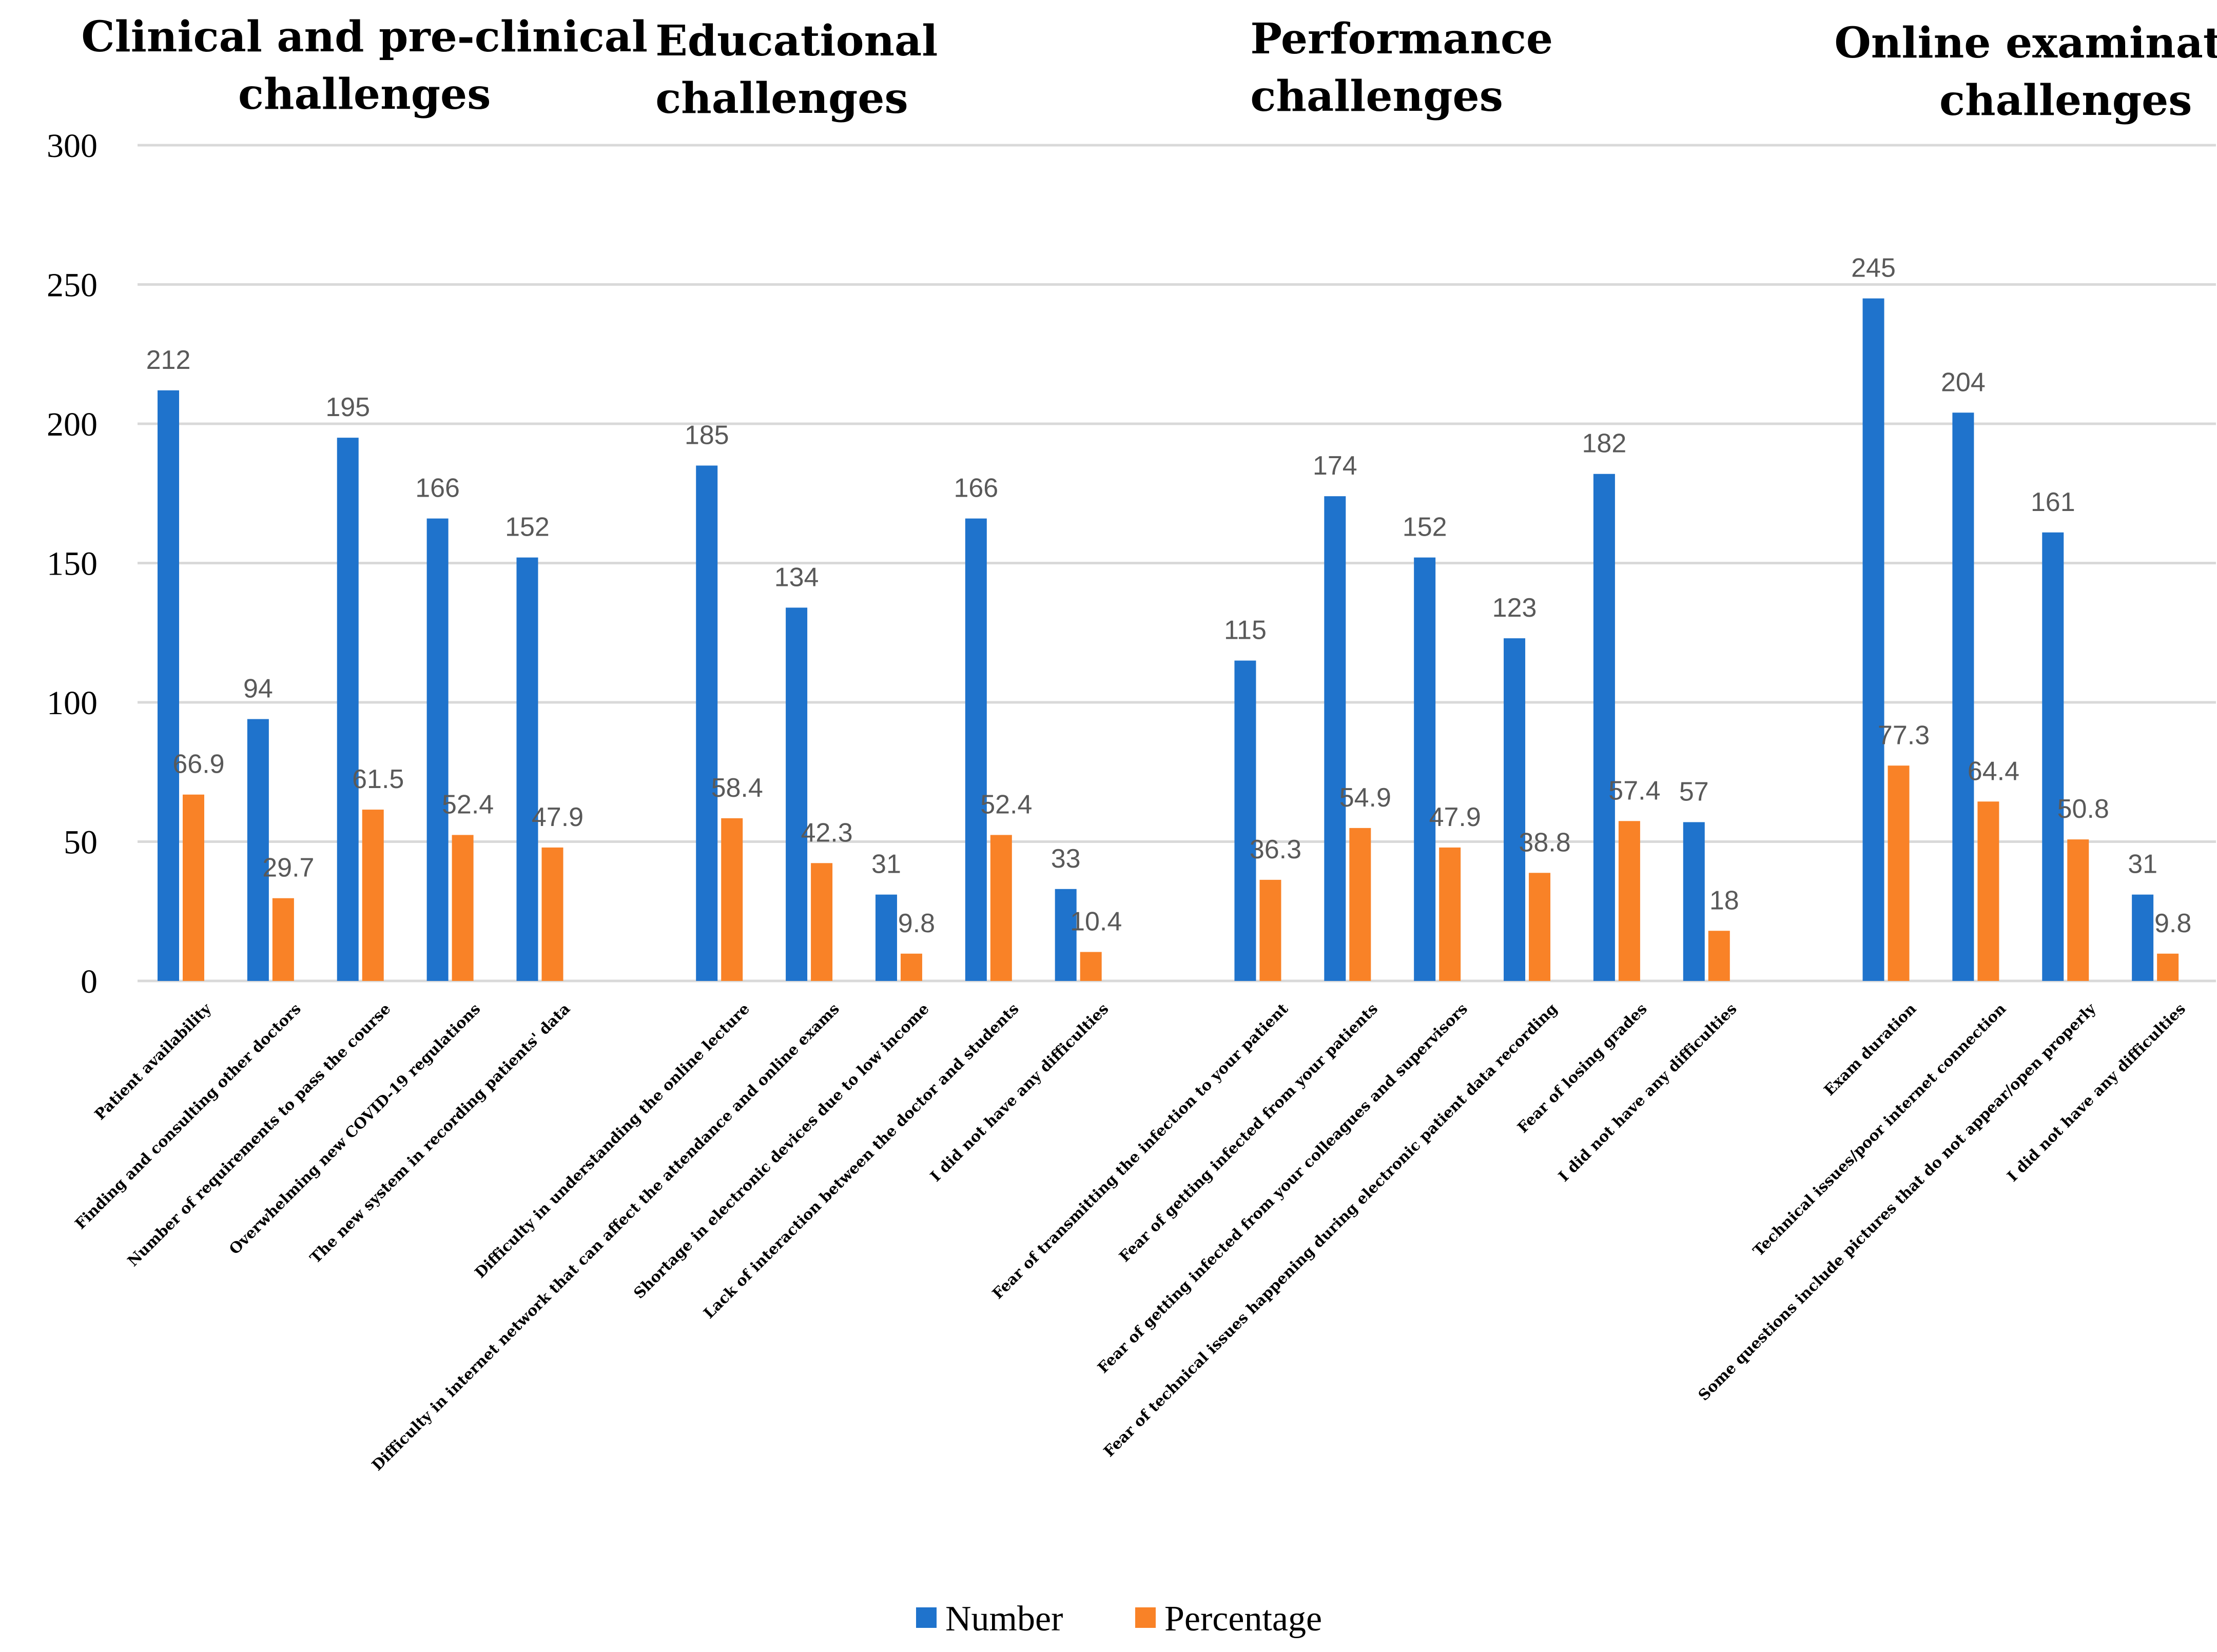  I want to click on category-label: Exam duration, so click(1869, 1049).